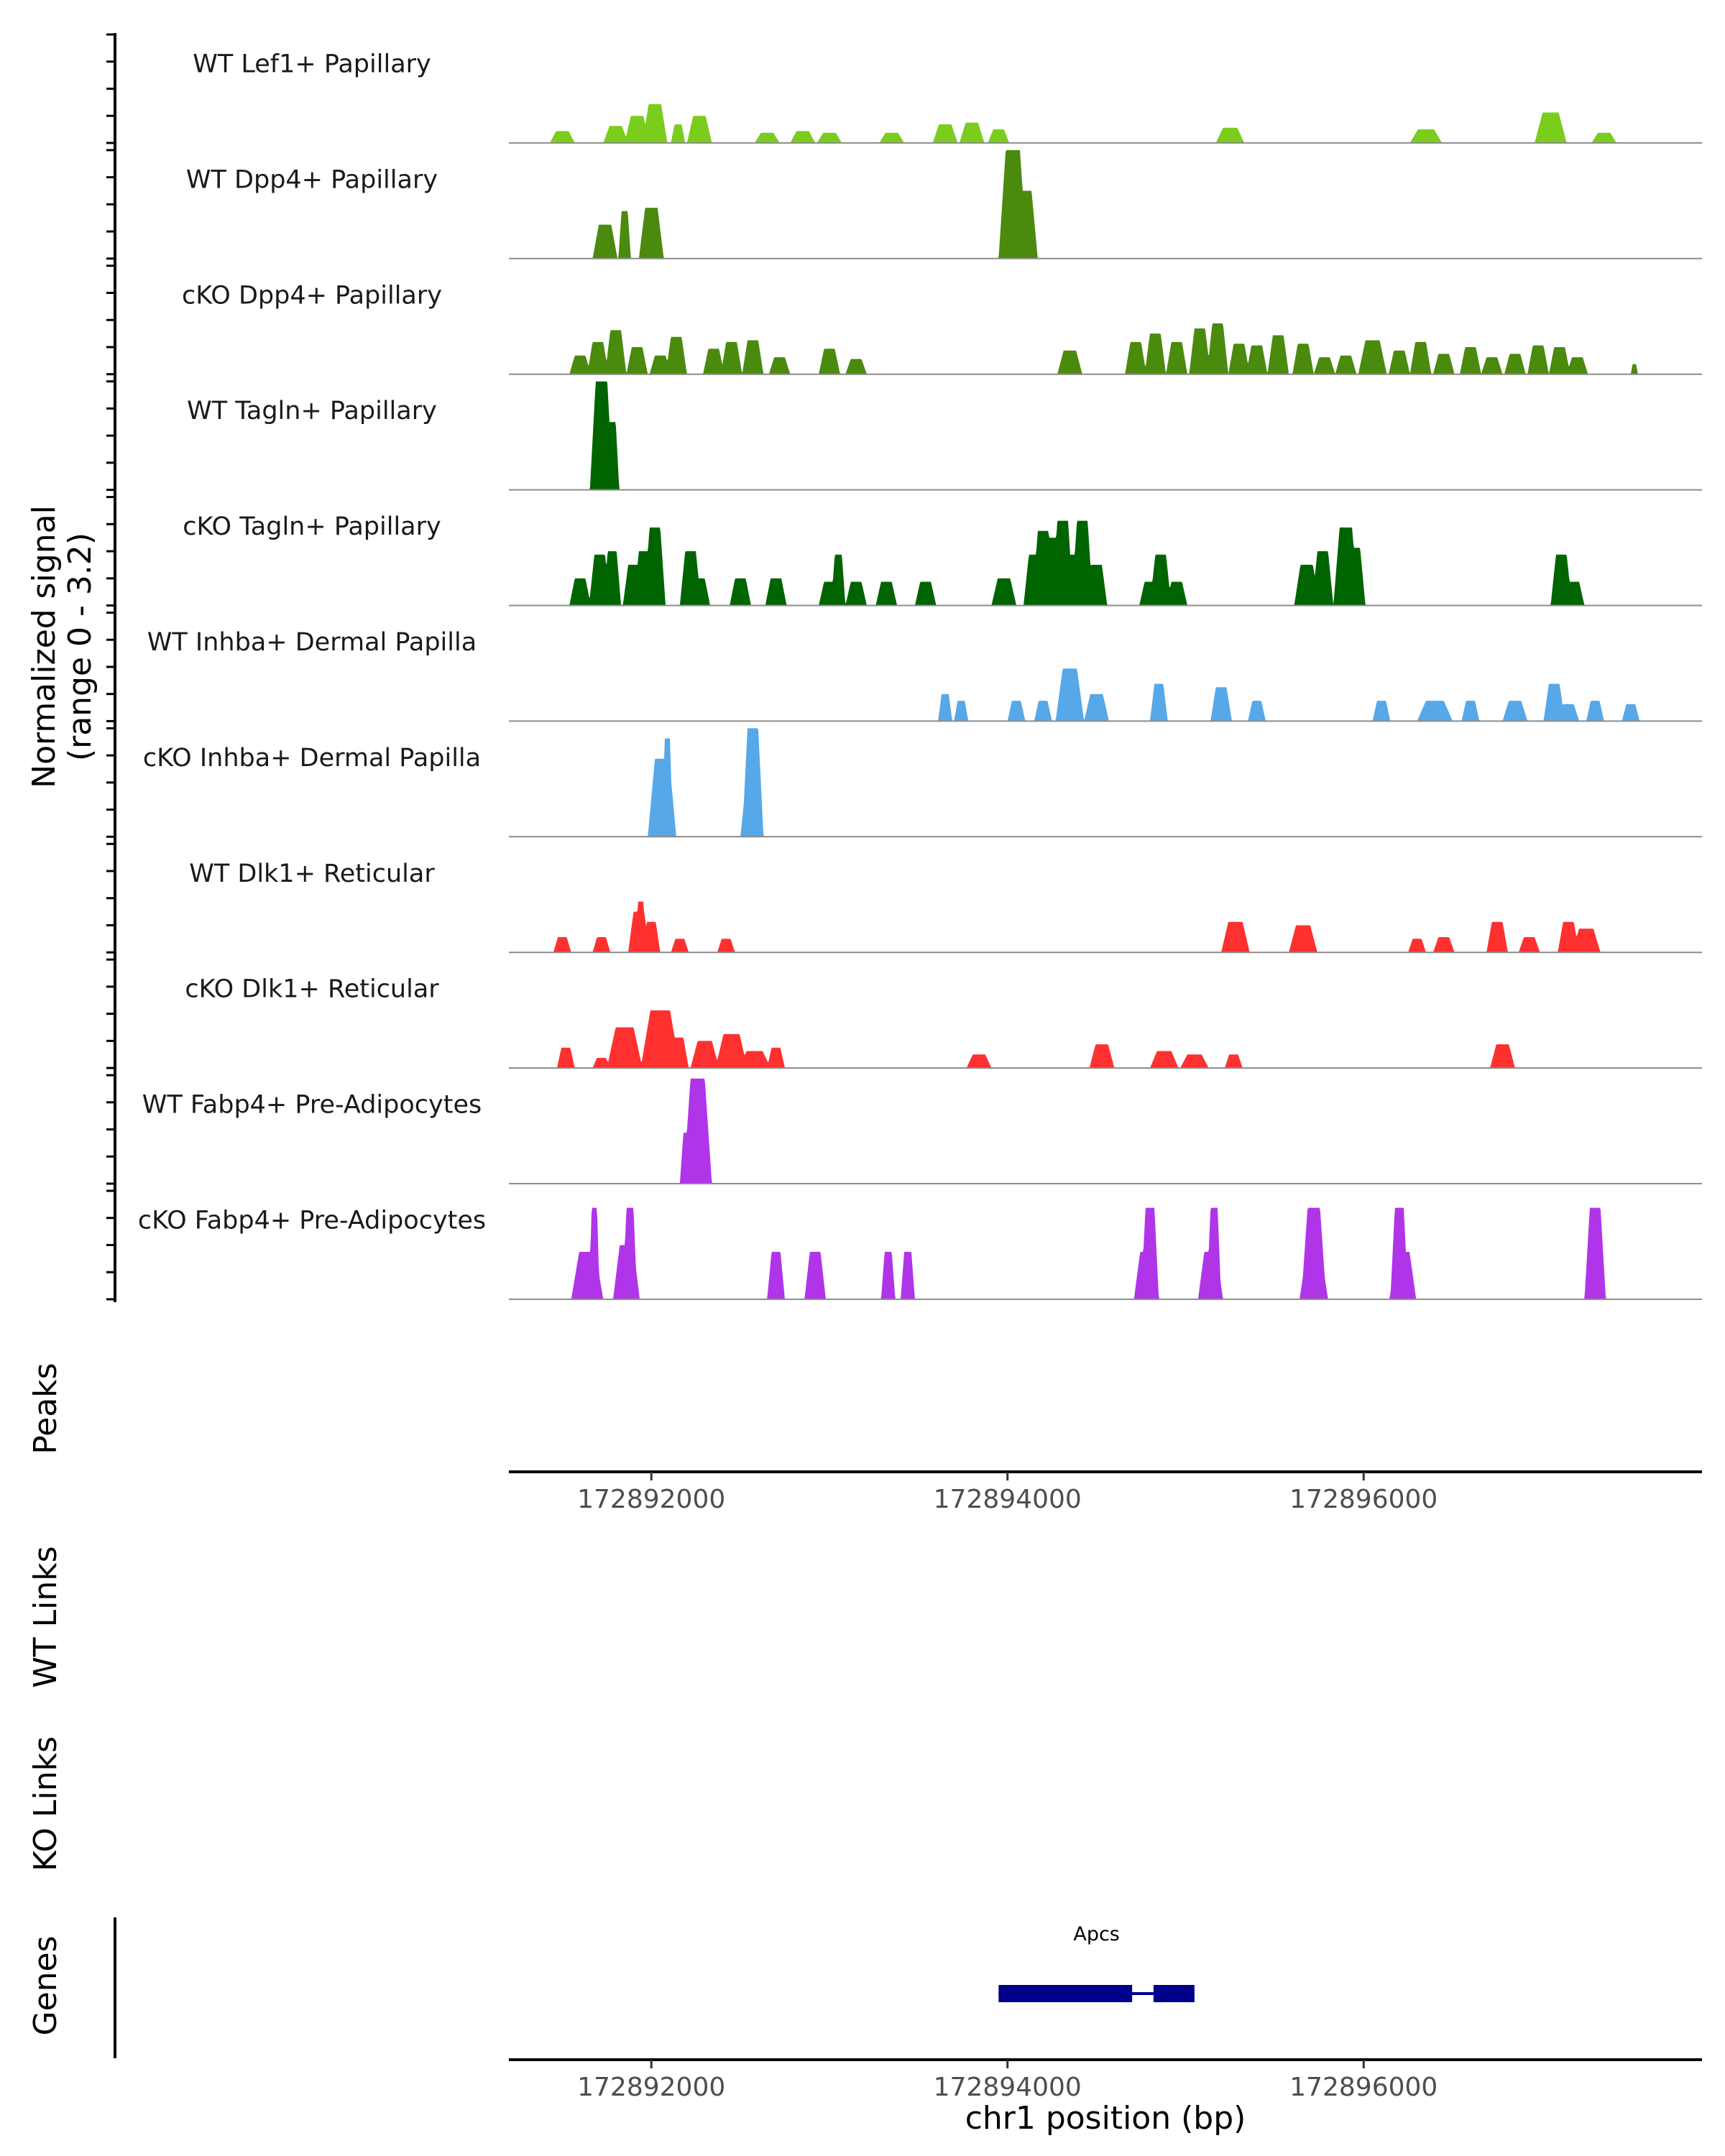  I want to click on track-label: cKO Tagln+ Papillary, so click(312, 526).